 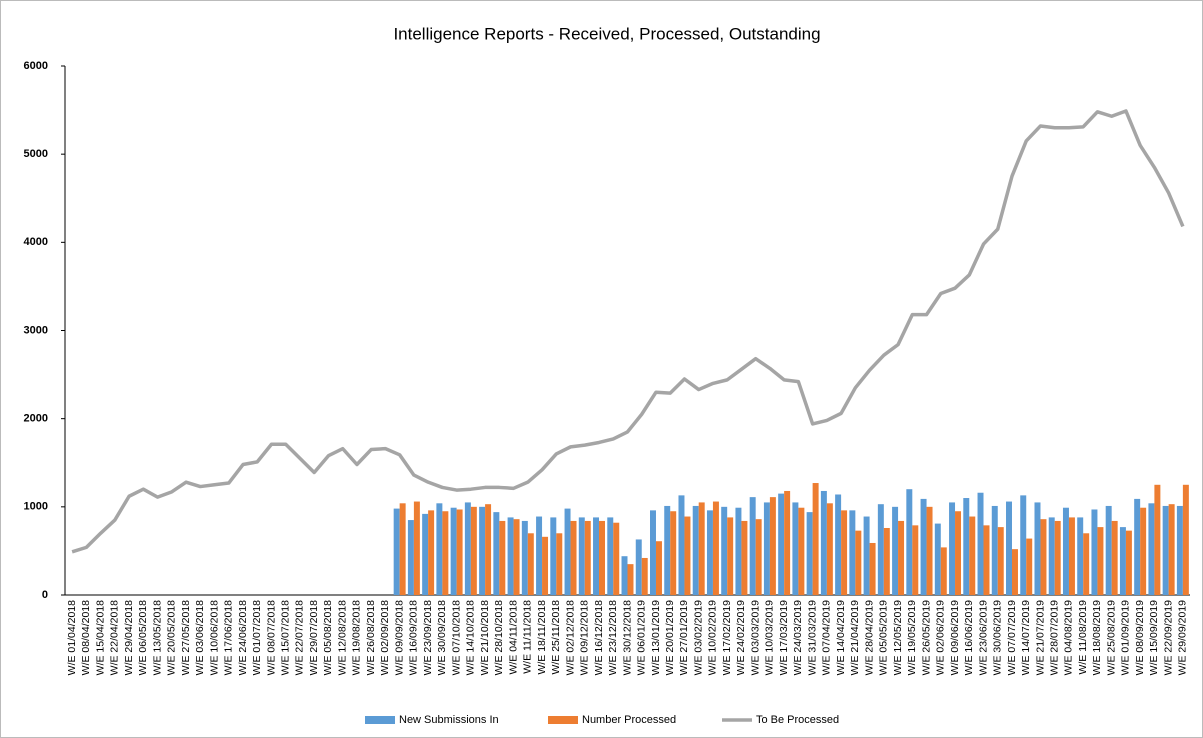 I want to click on x-tick-label: W/E 27/01/2019, so click(x=684, y=637).